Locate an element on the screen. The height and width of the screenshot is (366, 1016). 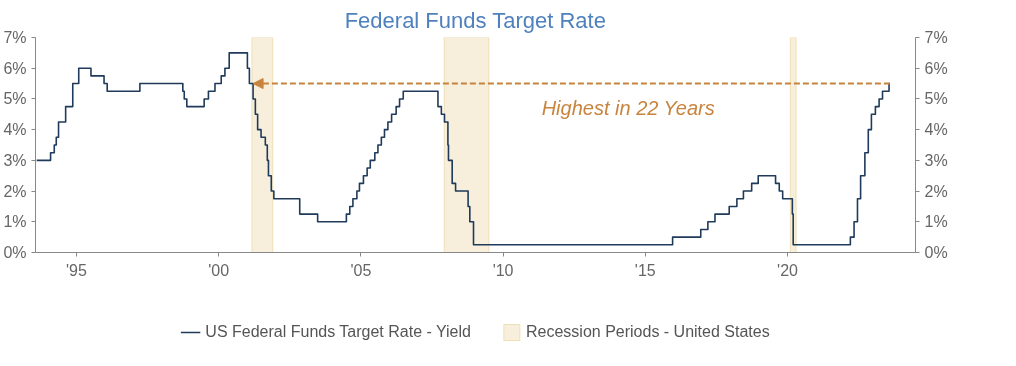
y-tick-label: 6% is located at coordinates (15, 68).